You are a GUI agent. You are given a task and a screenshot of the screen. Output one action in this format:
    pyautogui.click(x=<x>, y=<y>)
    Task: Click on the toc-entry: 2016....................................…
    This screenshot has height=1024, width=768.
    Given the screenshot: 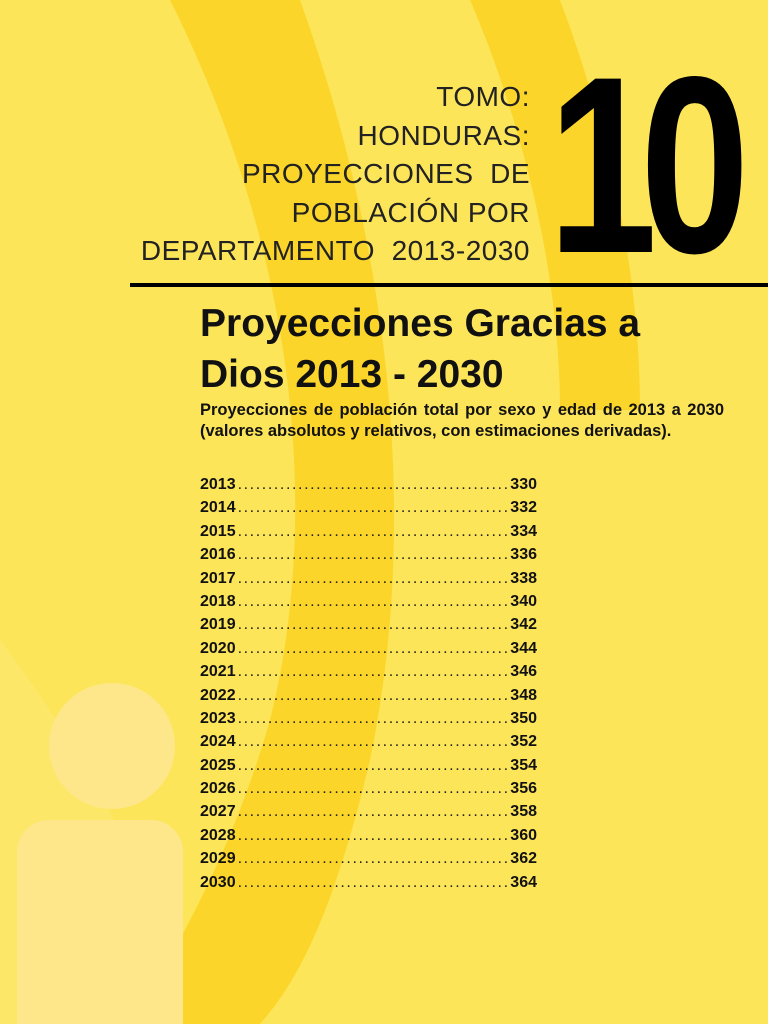 What is the action you would take?
    pyautogui.click(x=368, y=554)
    